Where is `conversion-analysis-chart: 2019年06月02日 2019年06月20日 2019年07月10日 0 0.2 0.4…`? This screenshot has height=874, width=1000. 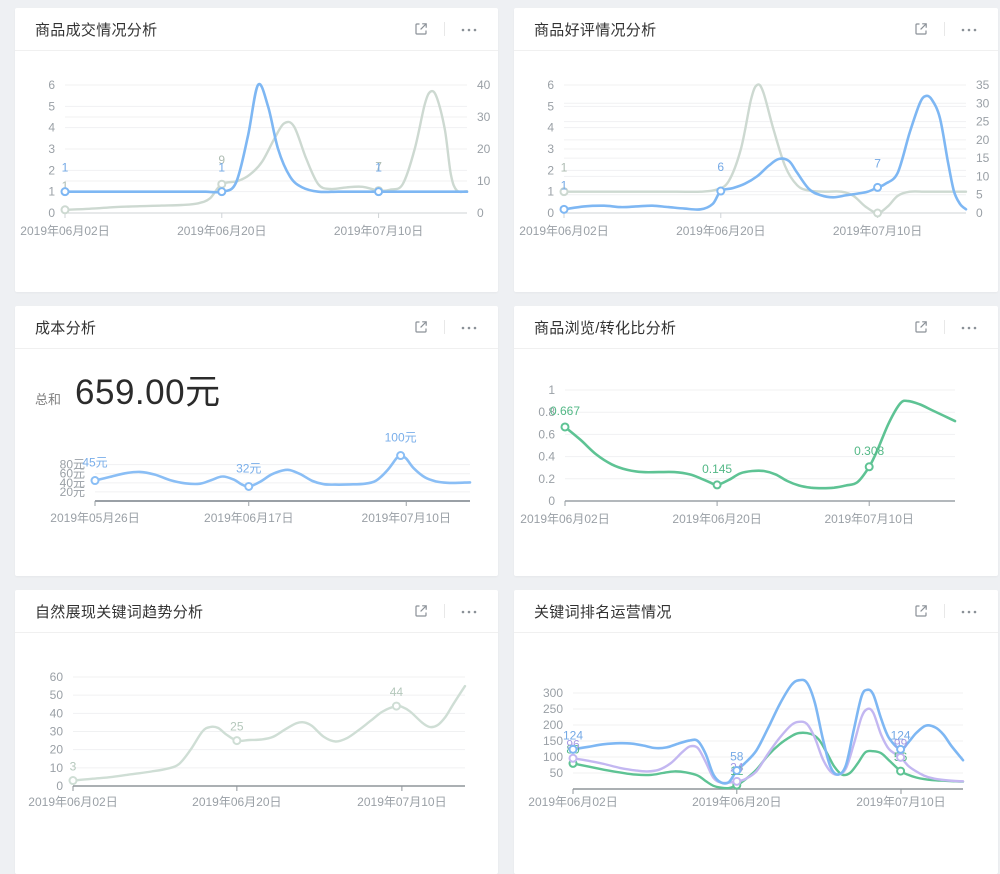
conversion-analysis-chart: 2019年06月02日 2019年06月20日 2019年07月10日 0 0.2 0.4… is located at coordinates (756, 443).